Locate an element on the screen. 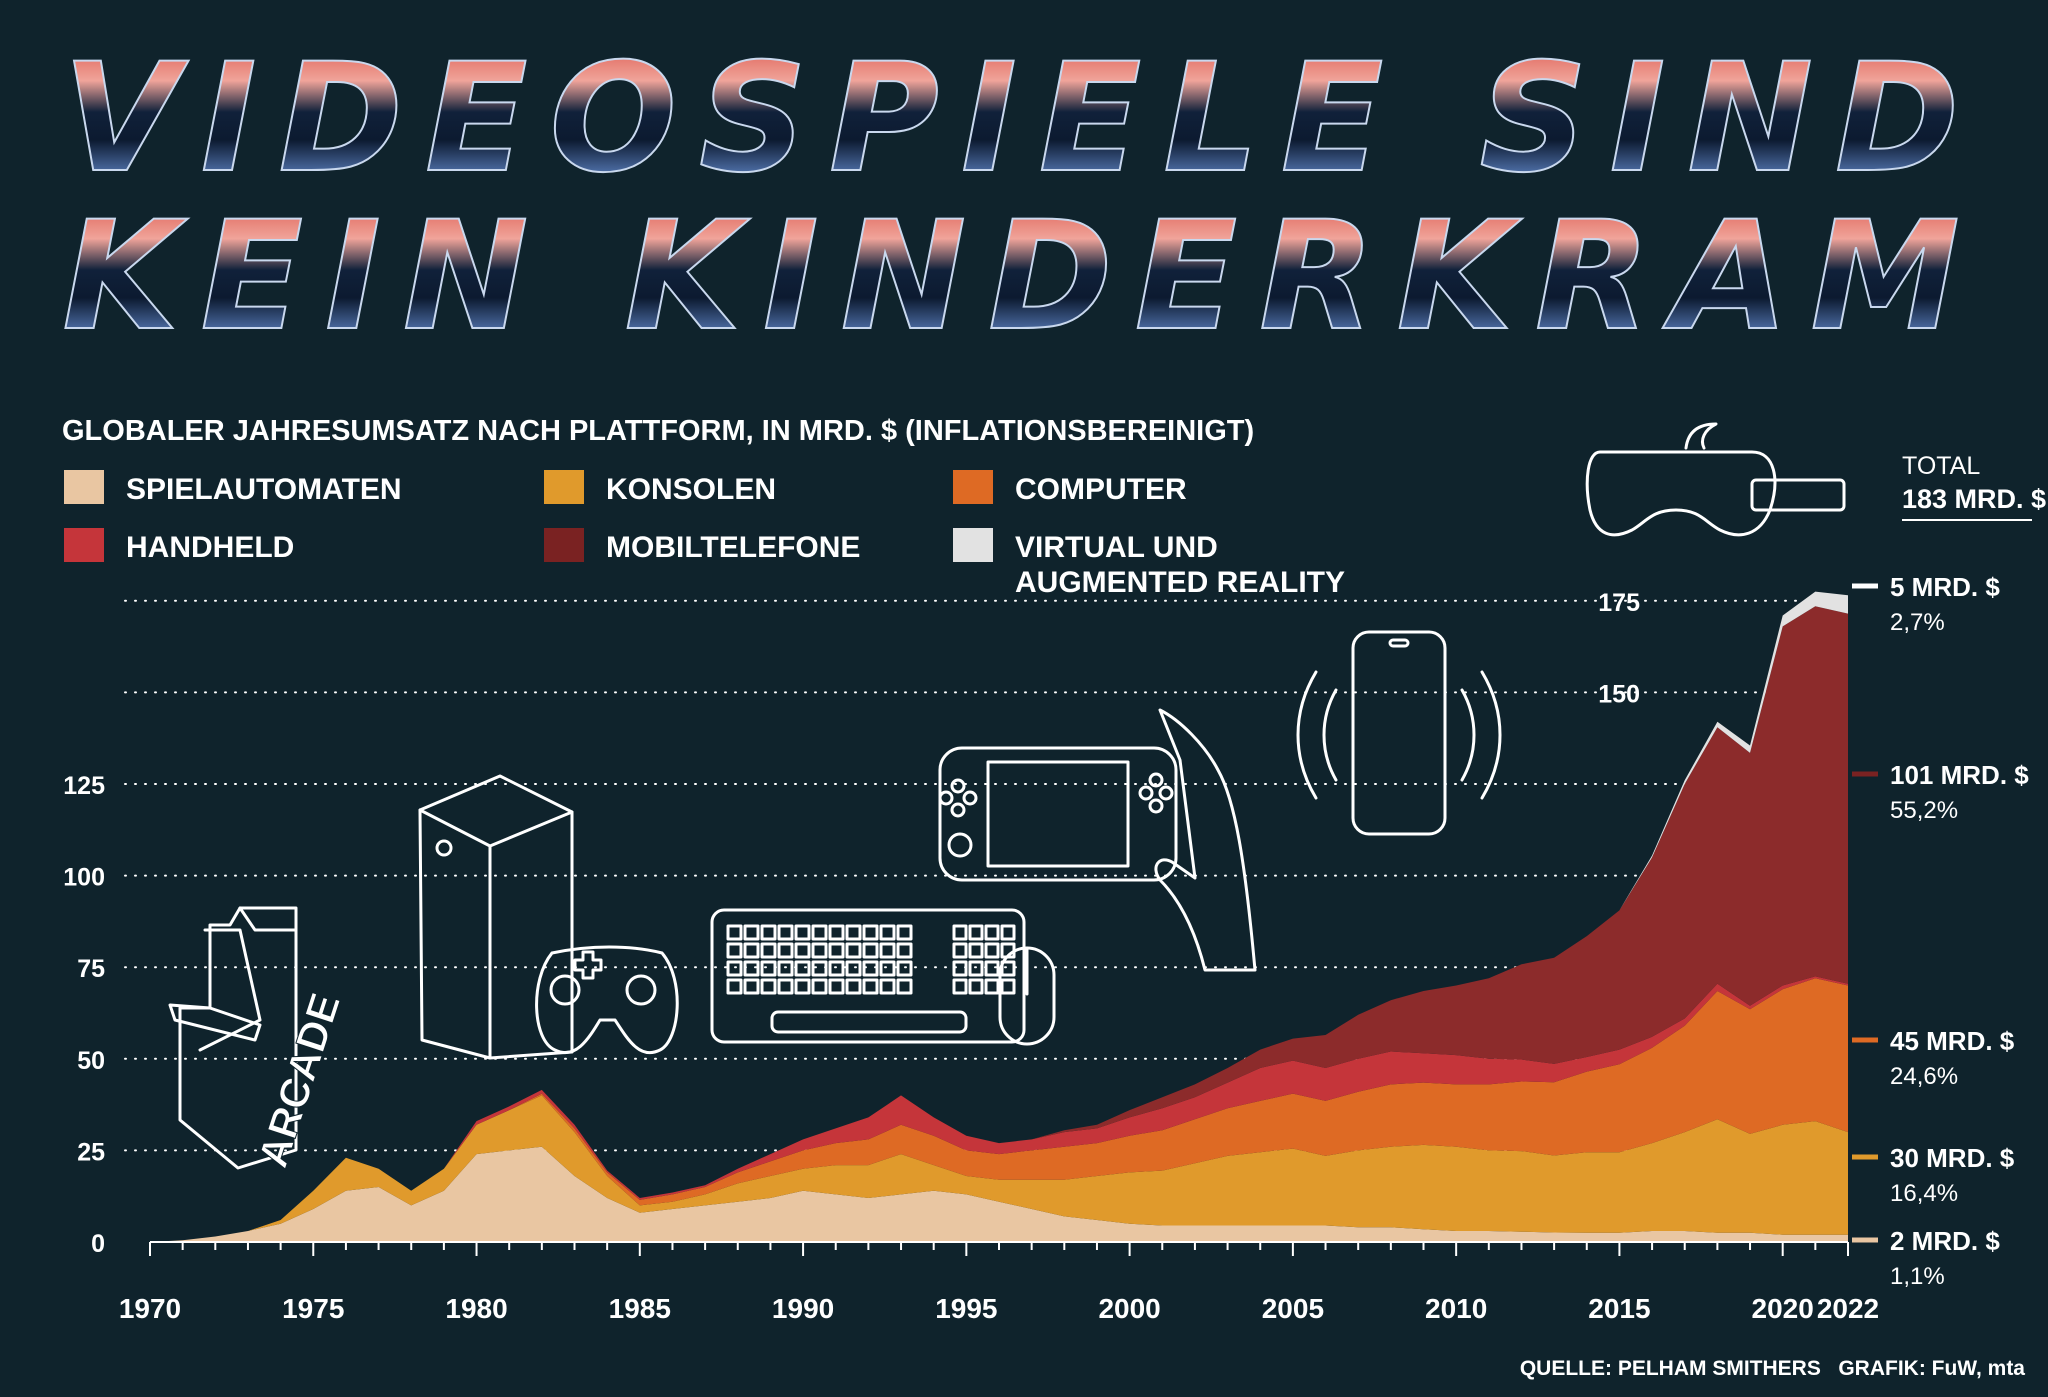 The image size is (2048, 1397). x-tick-label: 2022 is located at coordinates (1848, 1308).